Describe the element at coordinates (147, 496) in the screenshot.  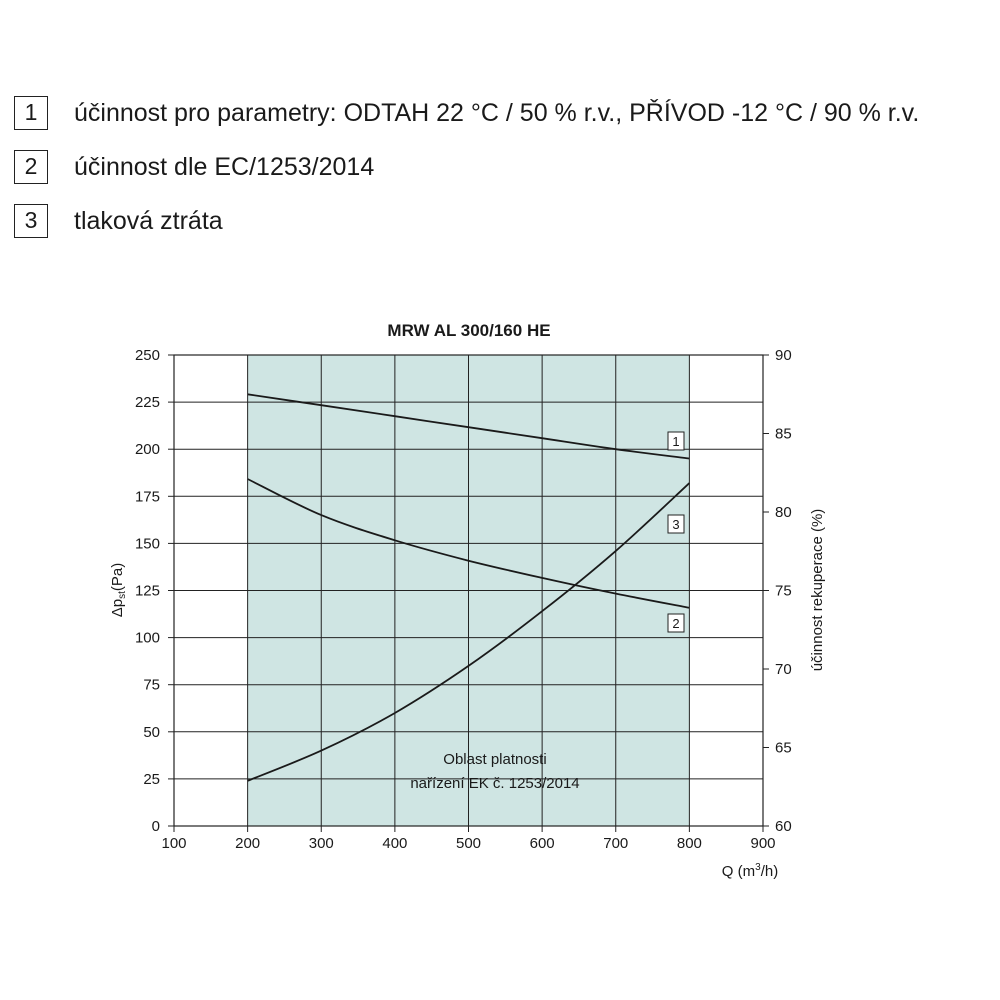
I see `y-left-tick-label: 175` at that location.